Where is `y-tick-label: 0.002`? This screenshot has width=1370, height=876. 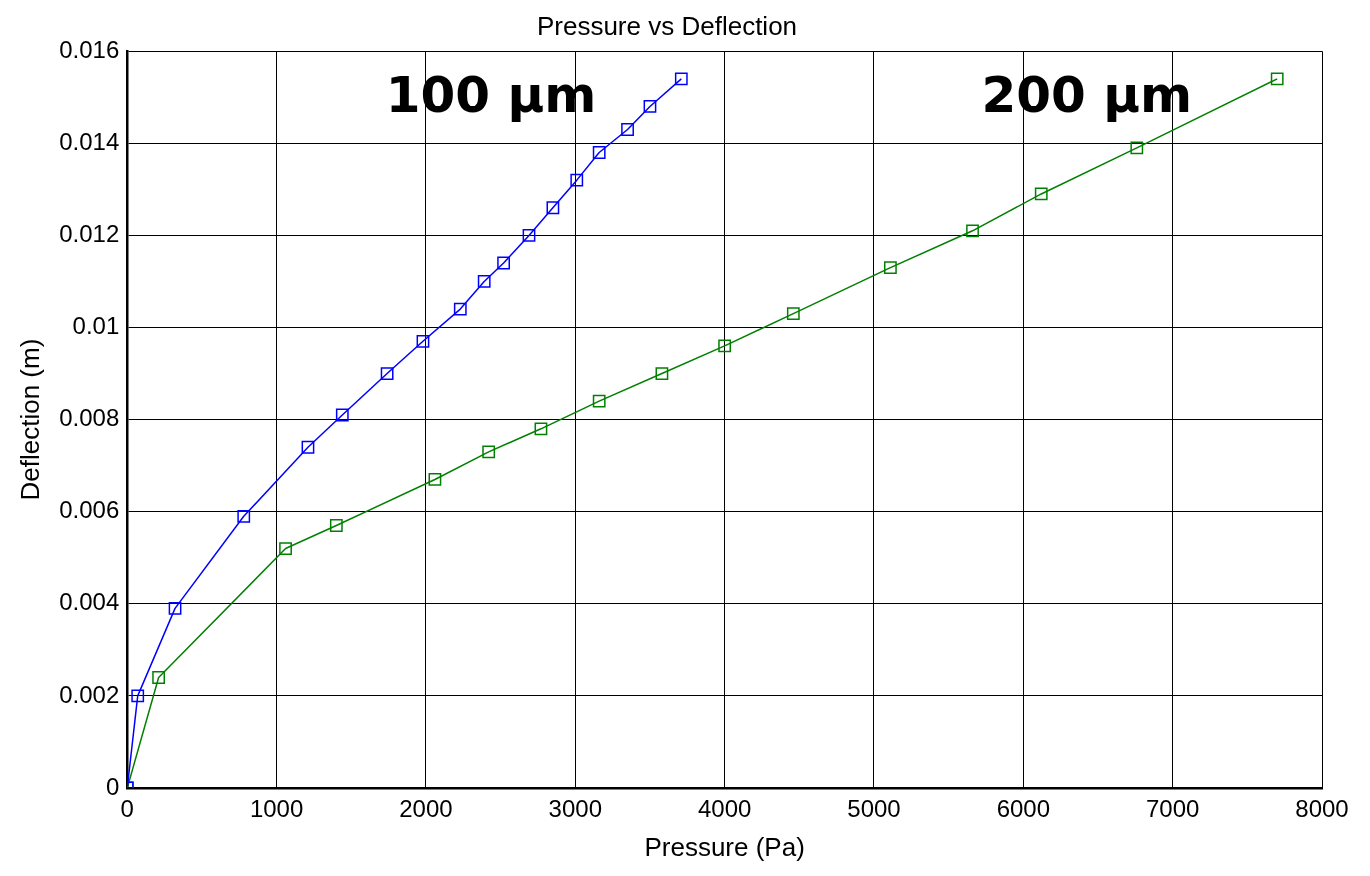 y-tick-label: 0.002 is located at coordinates (89, 694).